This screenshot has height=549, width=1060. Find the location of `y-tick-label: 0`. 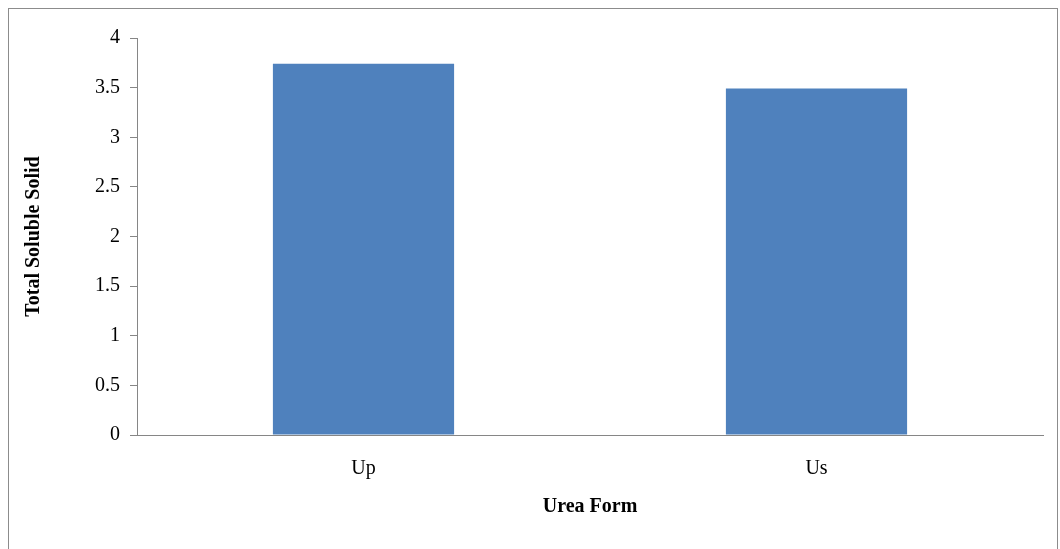

y-tick-label: 0 is located at coordinates (115, 433).